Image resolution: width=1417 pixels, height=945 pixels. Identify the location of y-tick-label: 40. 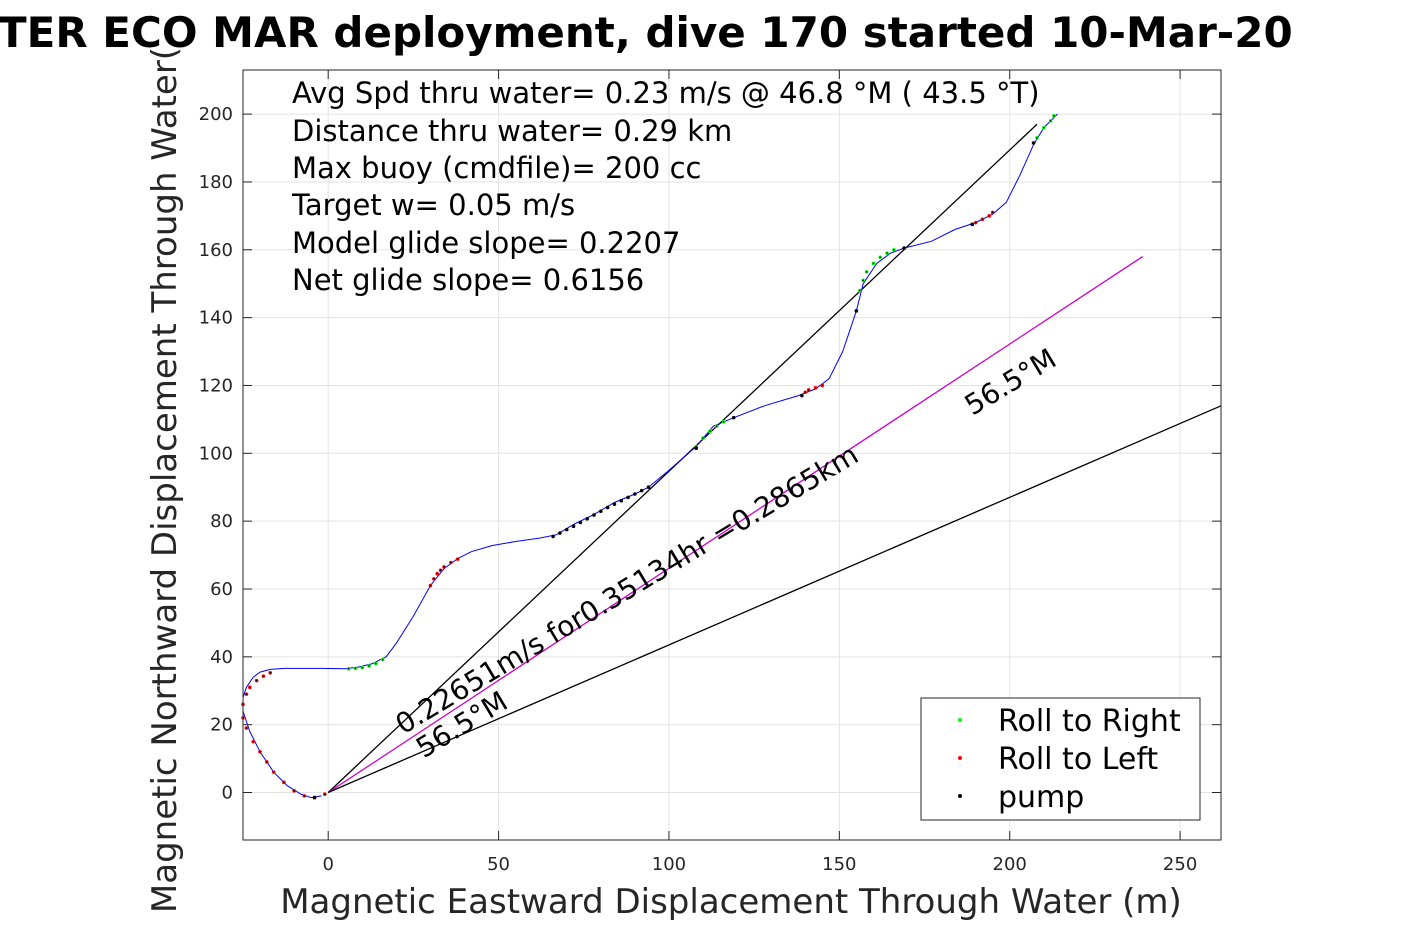
(221, 657).